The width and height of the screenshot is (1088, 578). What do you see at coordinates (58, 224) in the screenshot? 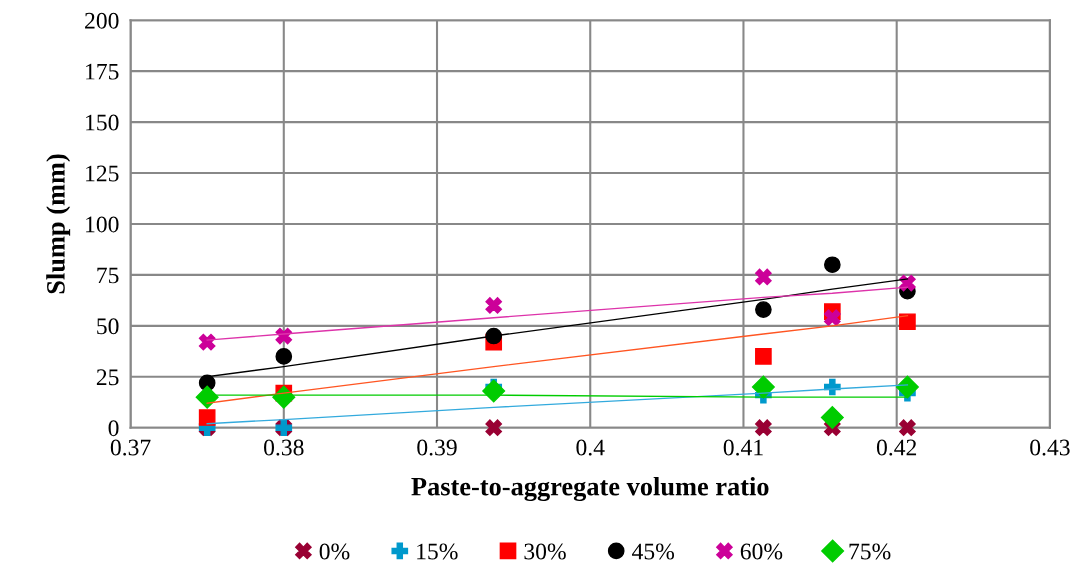
I see `y-axis-title: Slump (mm)` at bounding box center [58, 224].